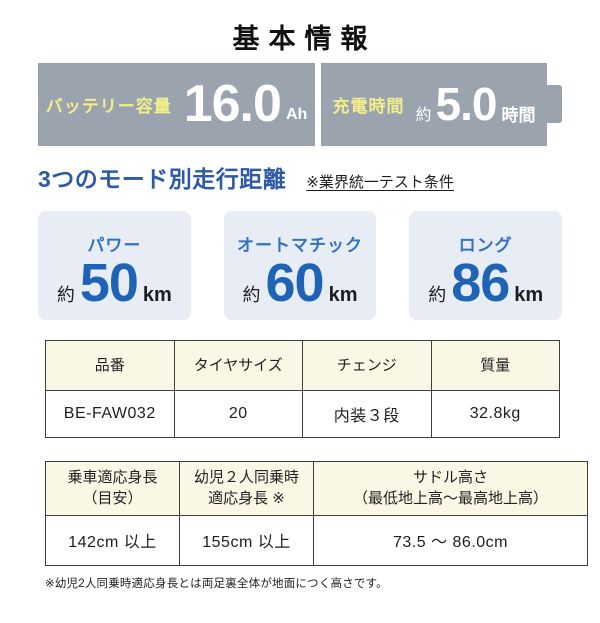 This screenshot has width=600, height=623. What do you see at coordinates (112, 488) in the screenshot?
I see `fit-header-rider-height: 乗車適応身長 （目安）` at bounding box center [112, 488].